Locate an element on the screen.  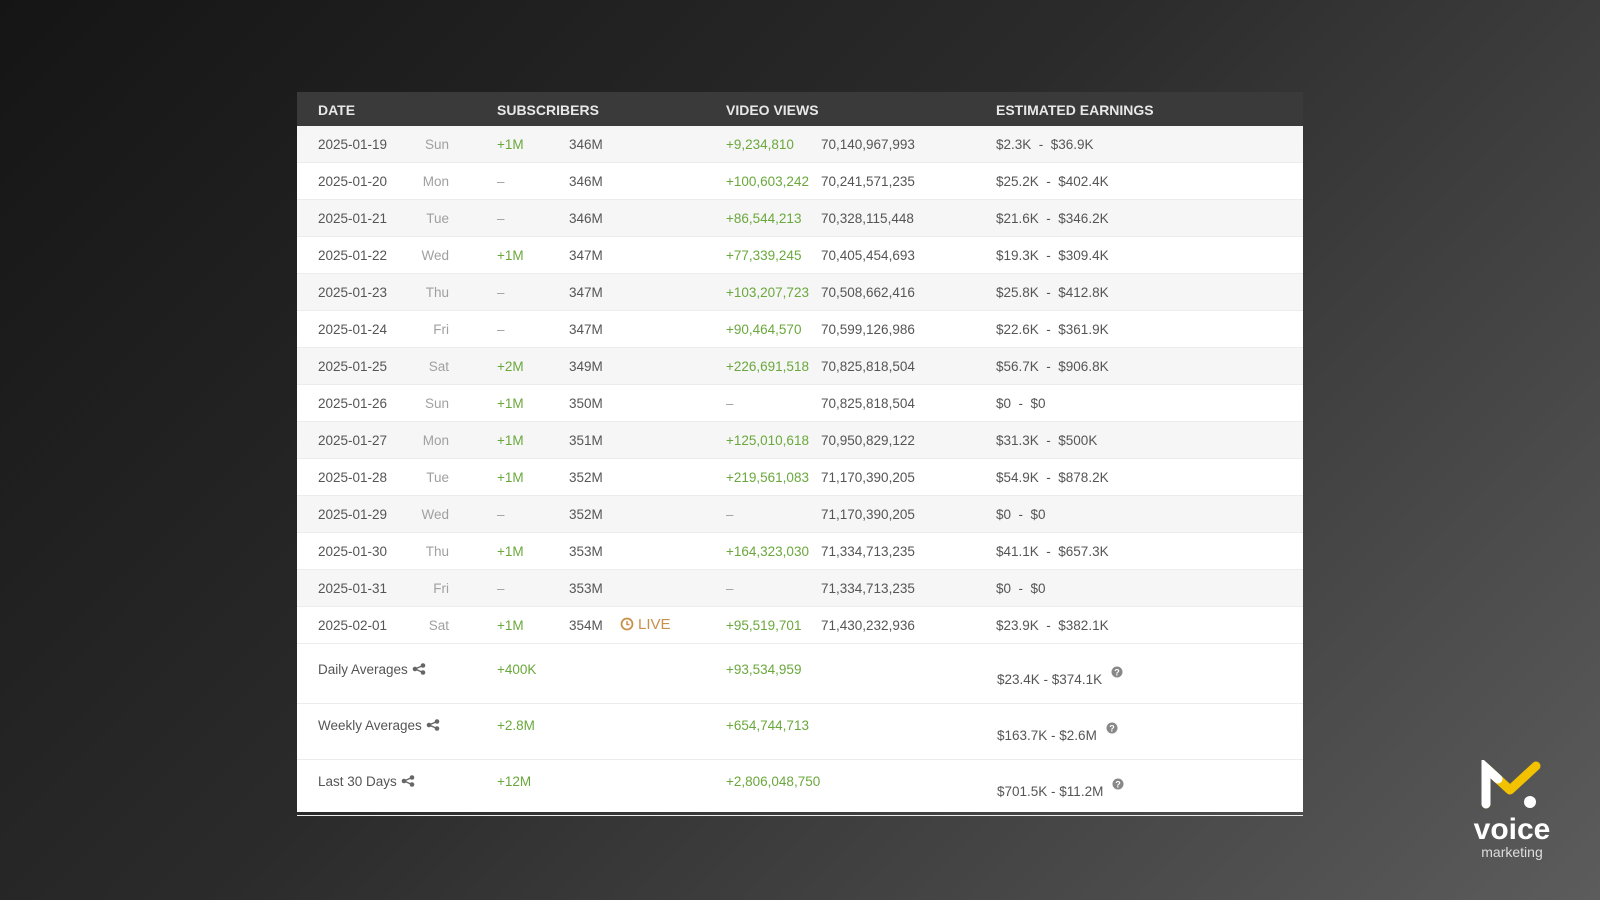
summary-earnings-text: $23.4K - $374.1K is located at coordinates (1050, 679).